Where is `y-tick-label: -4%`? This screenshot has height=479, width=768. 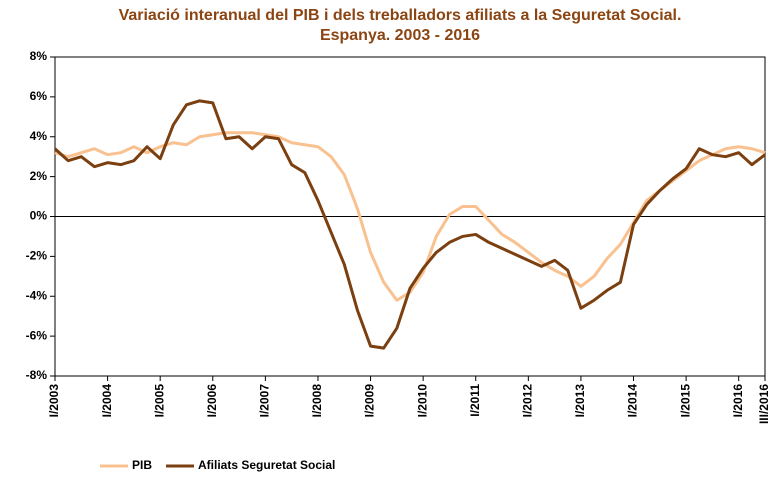 y-tick-label: -4% is located at coordinates (37, 295).